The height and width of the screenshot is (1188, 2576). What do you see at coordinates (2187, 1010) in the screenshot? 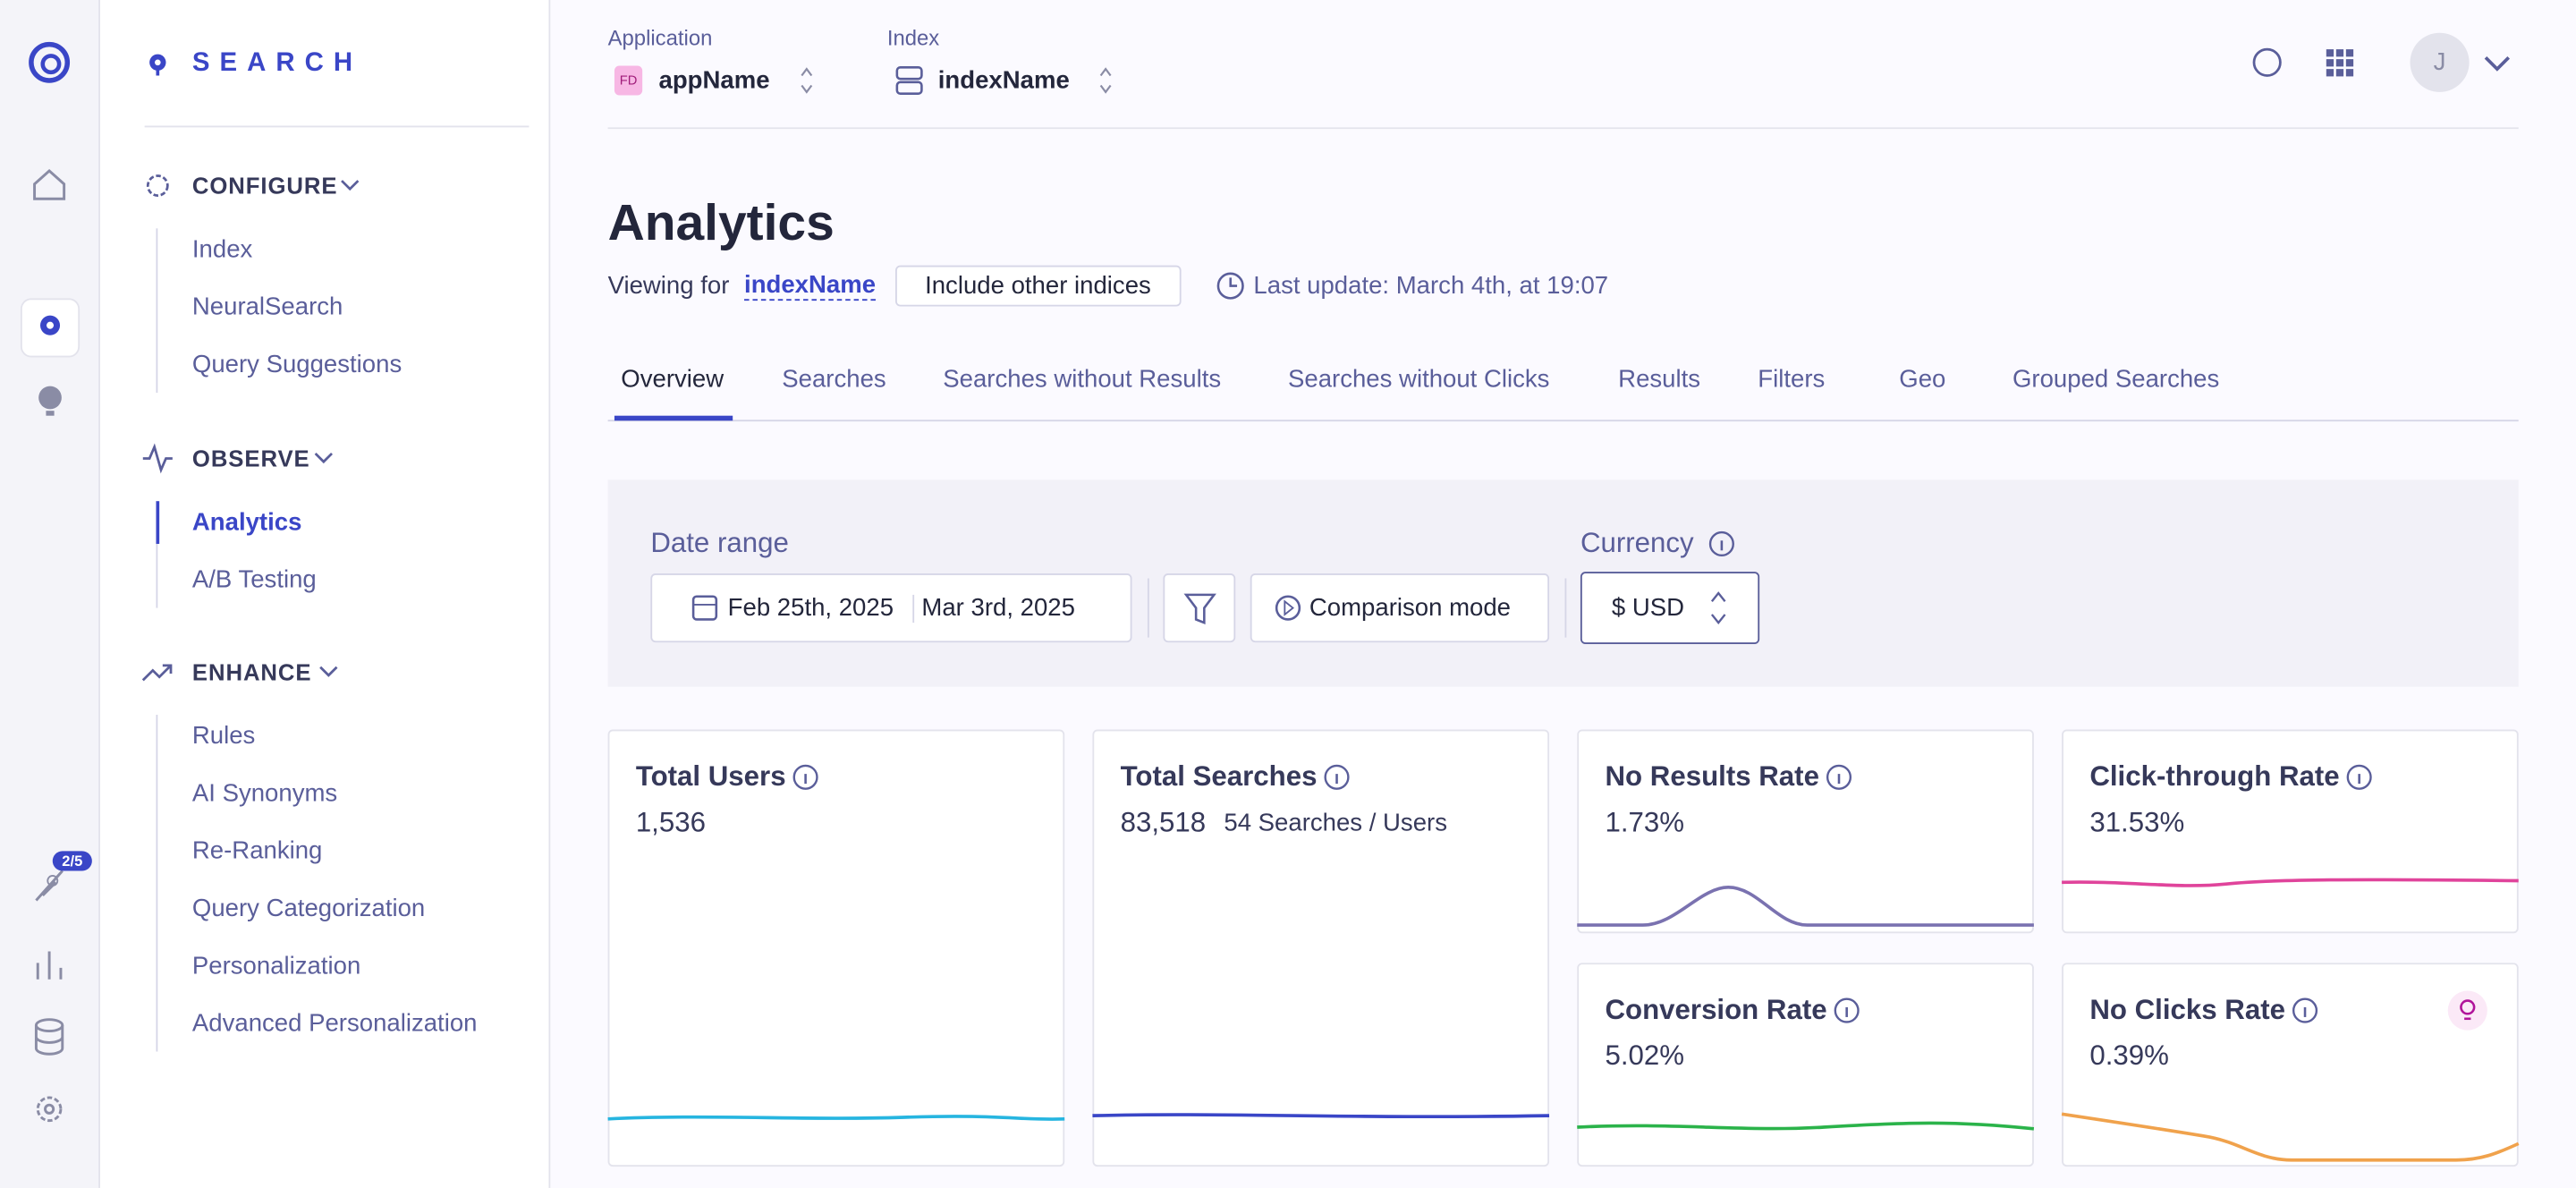
I see `card-title: No Clicks Rate` at bounding box center [2187, 1010].